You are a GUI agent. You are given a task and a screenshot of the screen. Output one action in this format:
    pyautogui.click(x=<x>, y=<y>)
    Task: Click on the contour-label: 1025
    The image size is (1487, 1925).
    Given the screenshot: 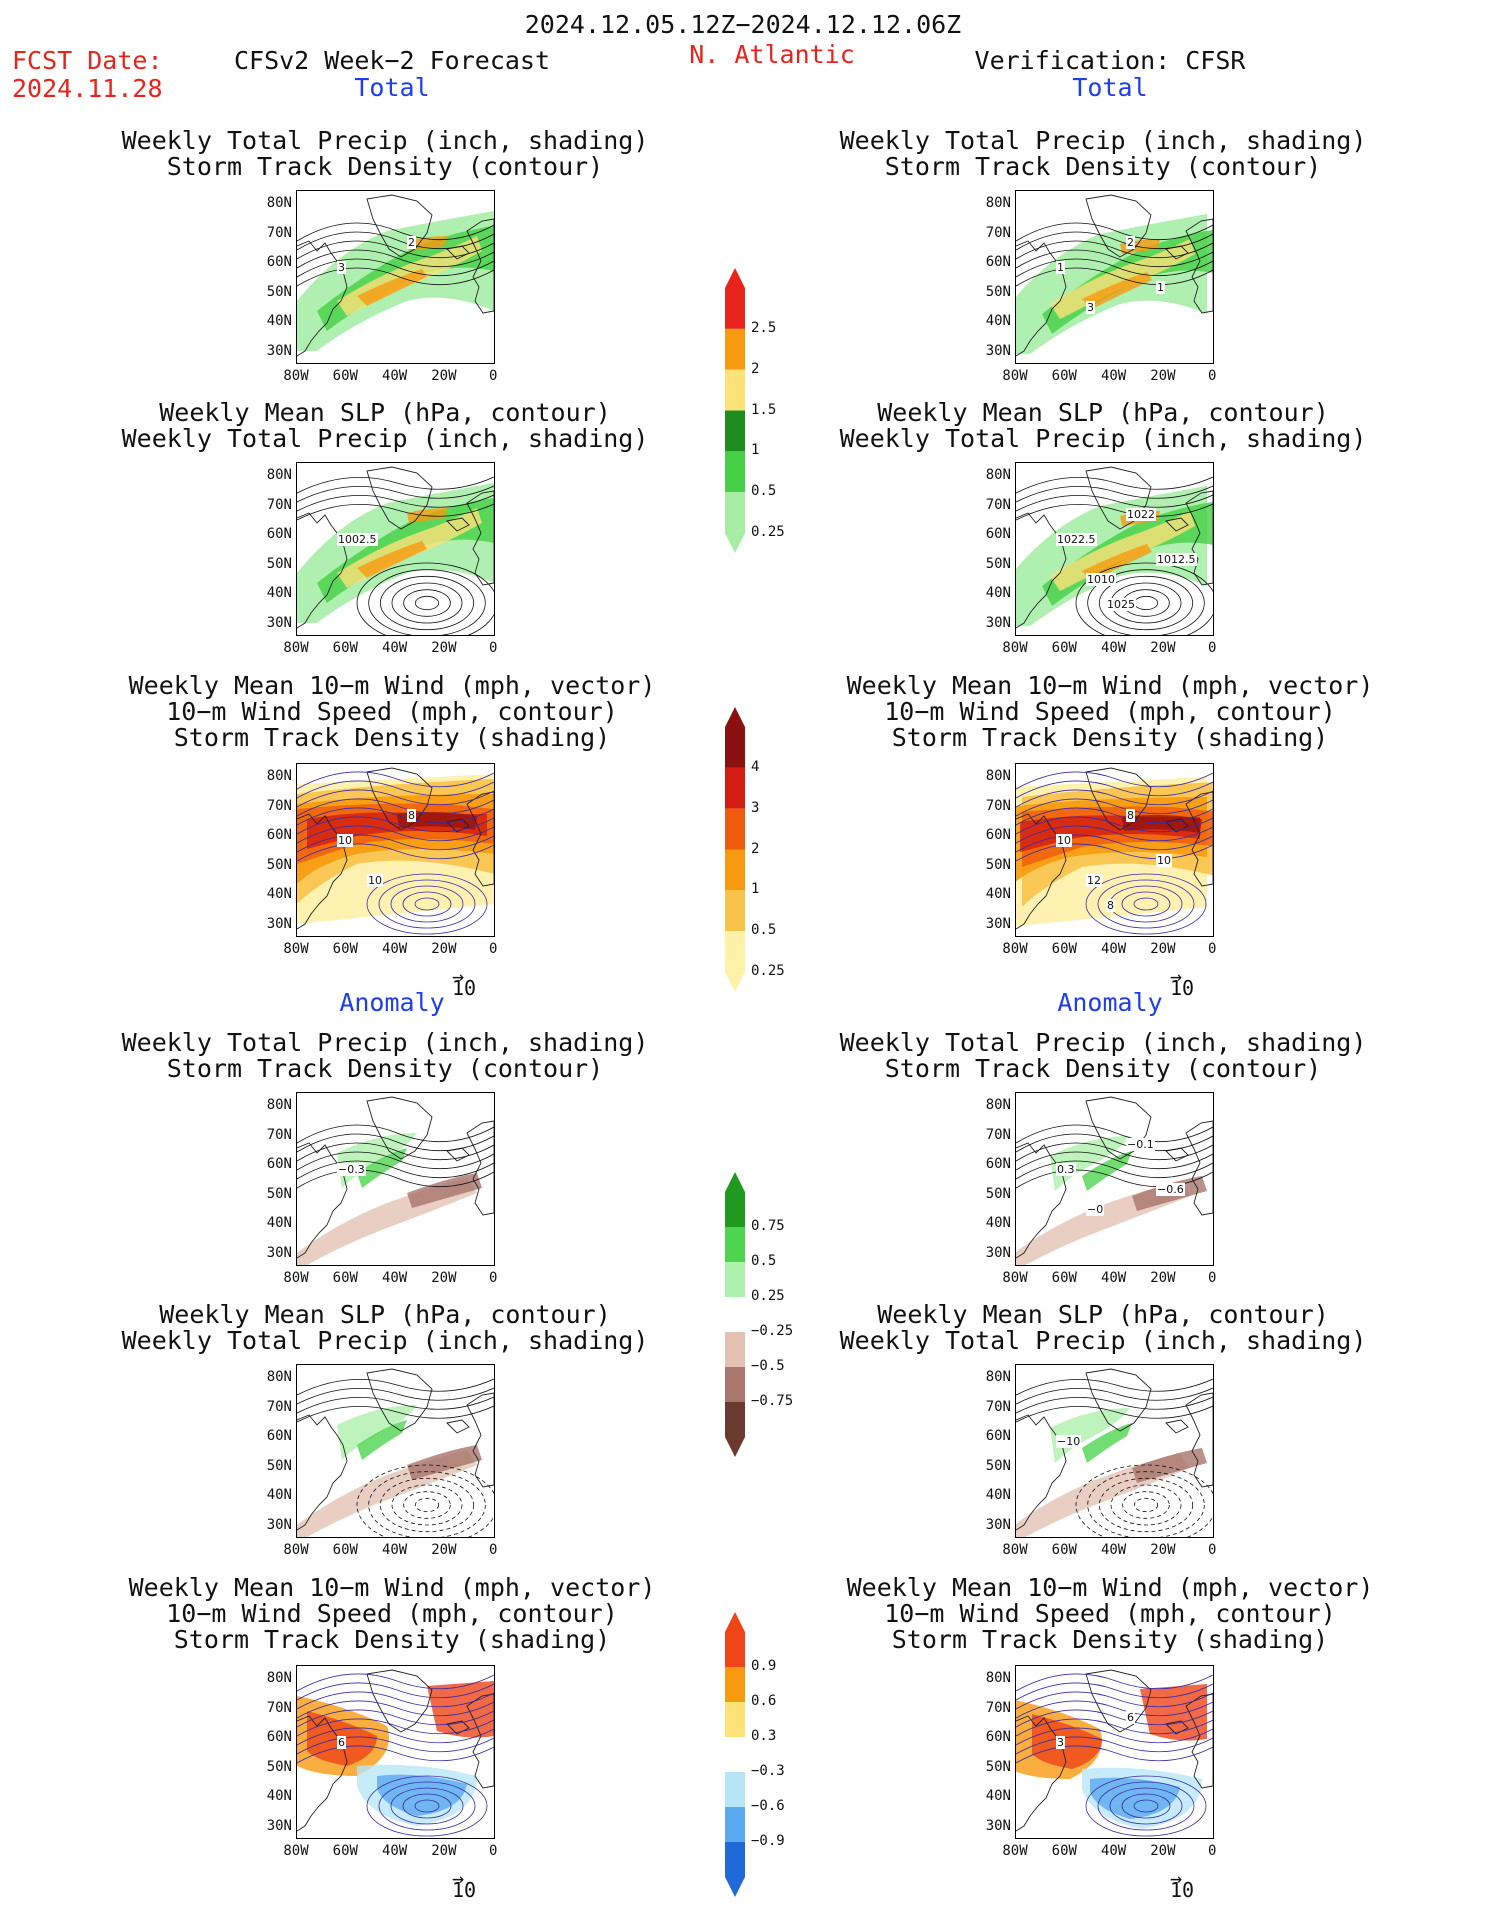 What is the action you would take?
    pyautogui.click(x=1121, y=604)
    